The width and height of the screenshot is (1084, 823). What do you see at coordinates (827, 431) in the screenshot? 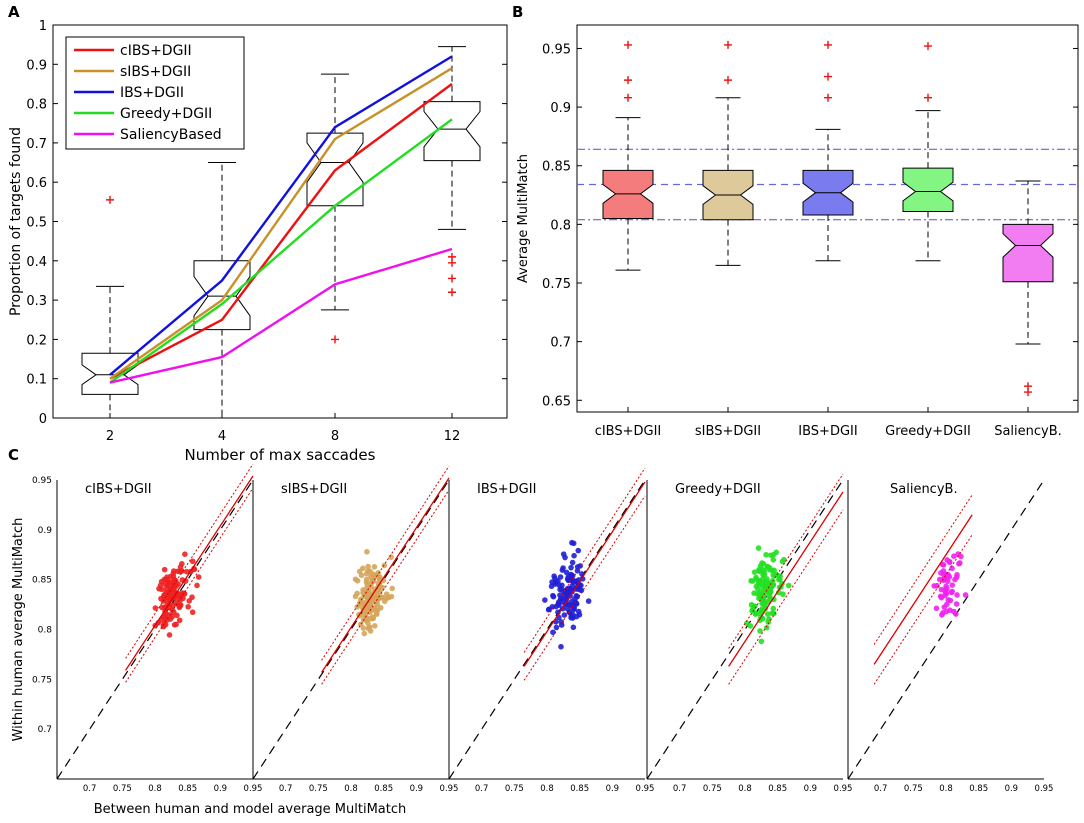
I see `x-tick-label-b: IBS+DGII` at bounding box center [827, 431].